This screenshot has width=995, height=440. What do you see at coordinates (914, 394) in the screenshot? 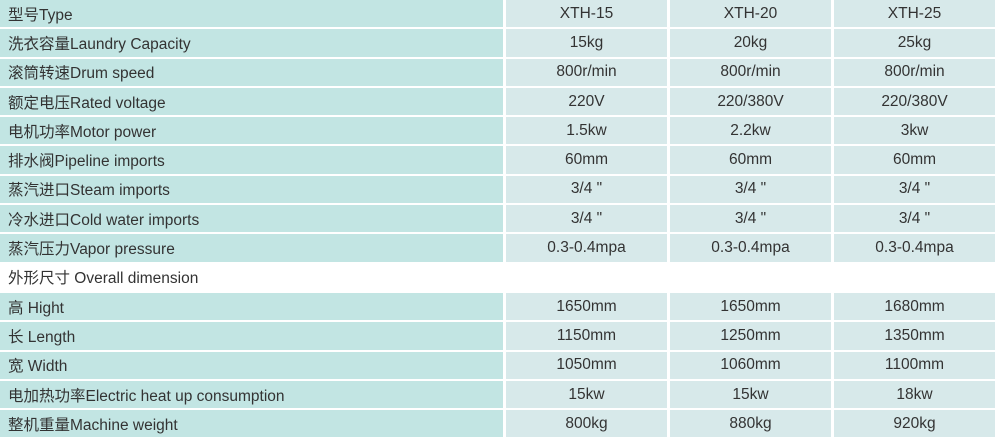
I see `row-value: 18kw` at bounding box center [914, 394].